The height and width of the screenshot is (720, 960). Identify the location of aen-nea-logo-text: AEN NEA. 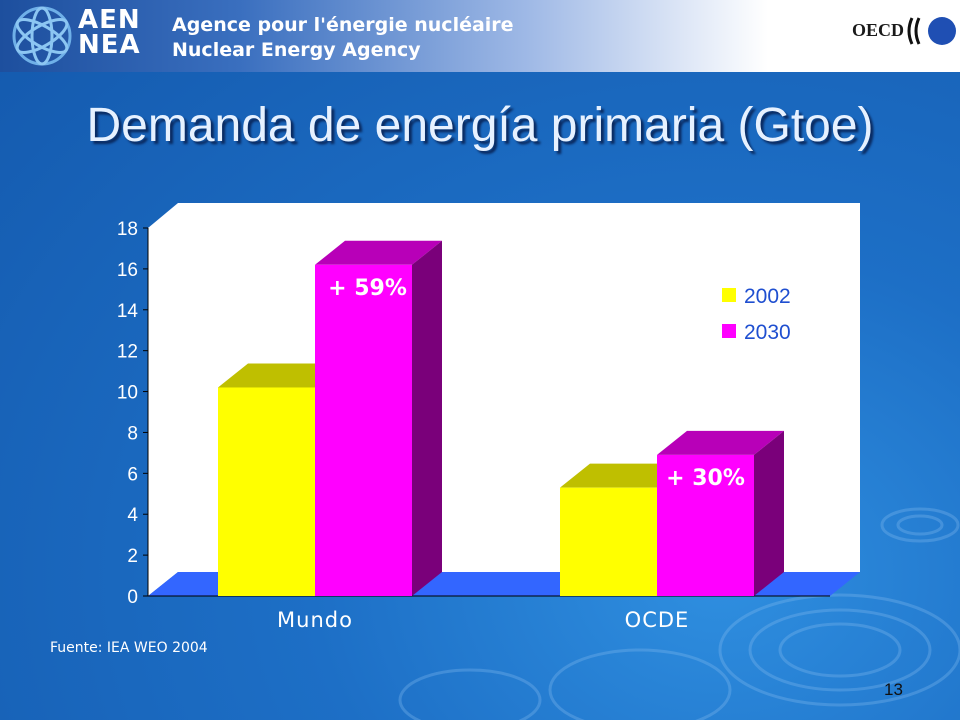
(109, 32).